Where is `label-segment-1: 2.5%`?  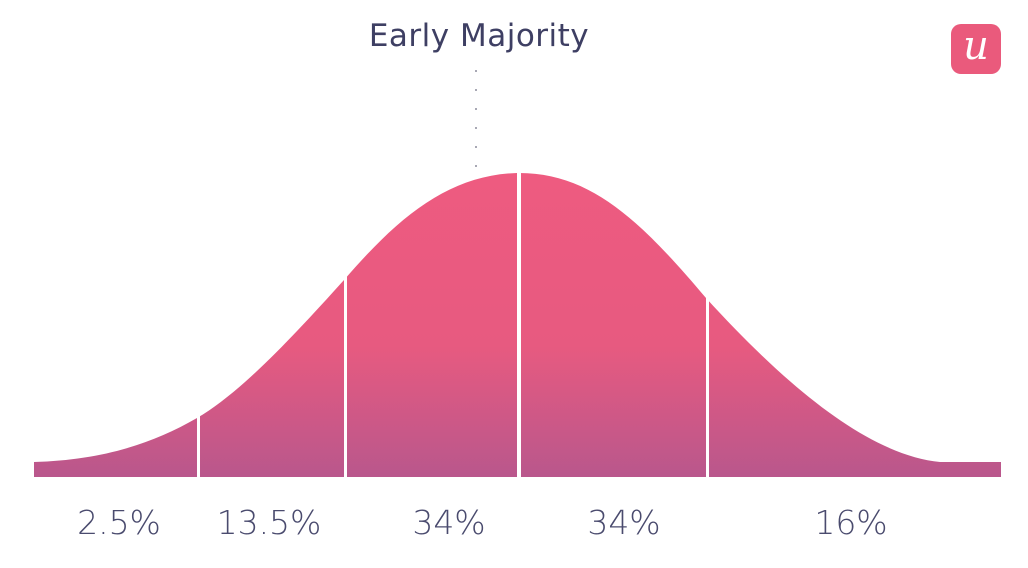
label-segment-1: 2.5% is located at coordinates (119, 522).